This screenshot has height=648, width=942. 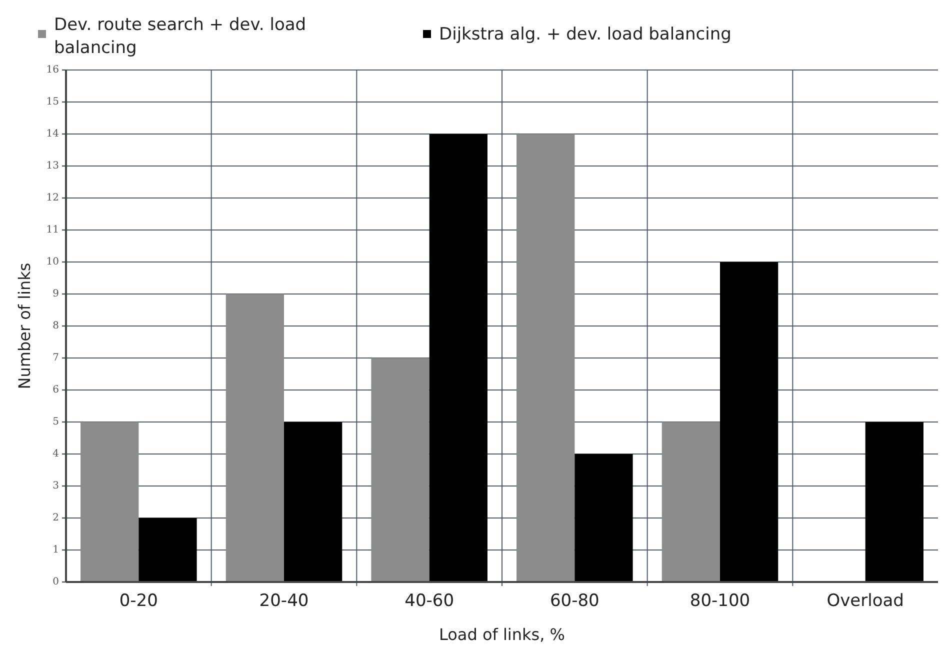 I want to click on y-tick-label: 7, so click(x=55, y=358).